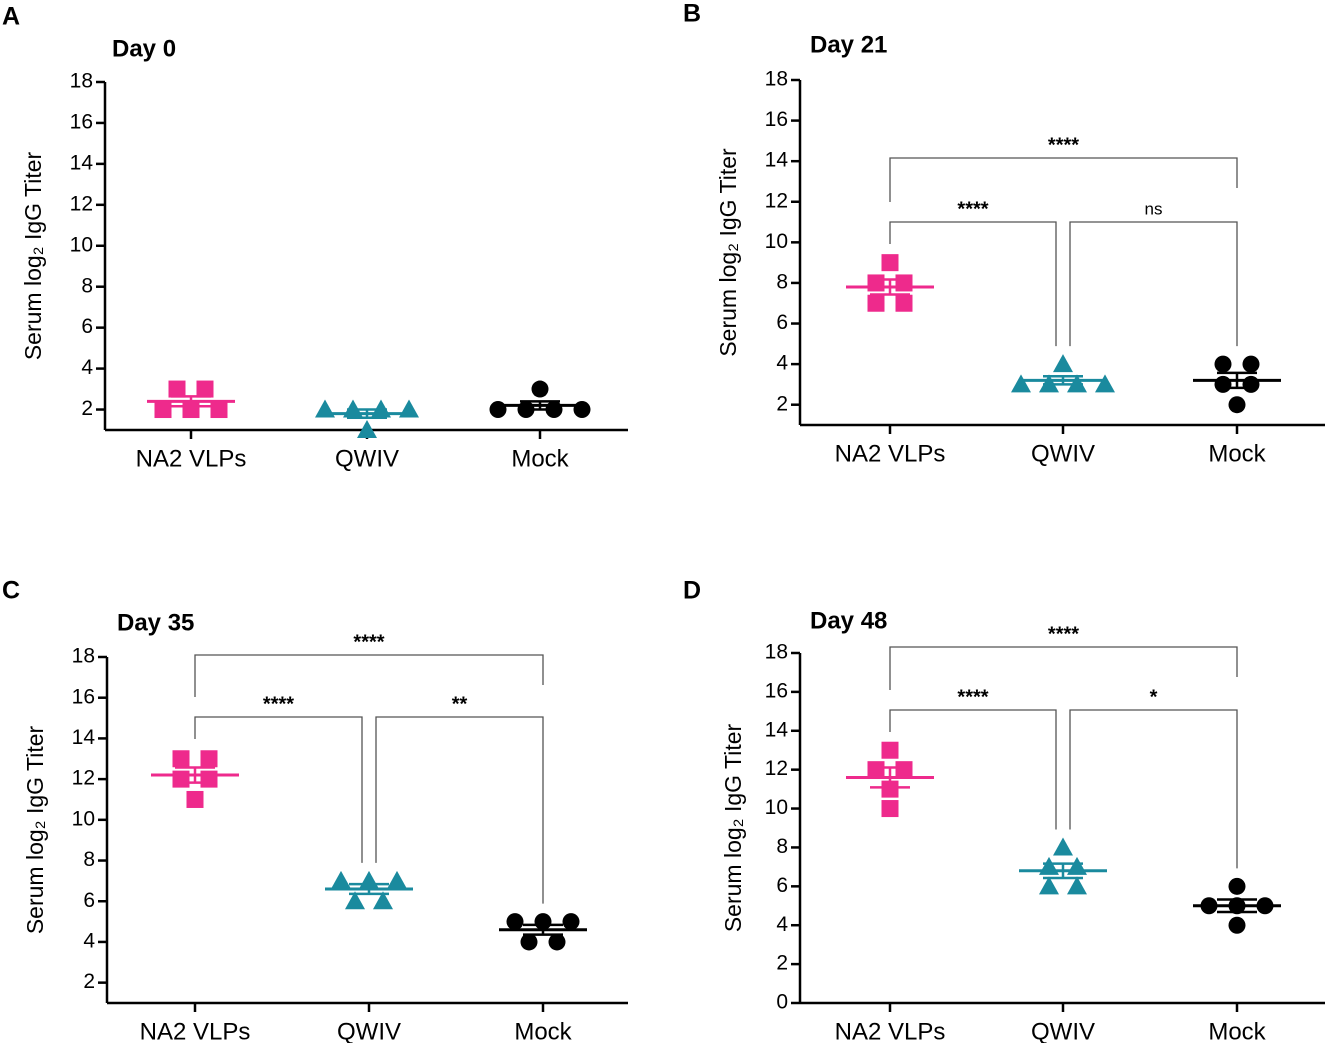 The height and width of the screenshot is (1043, 1327). I want to click on panel-letter: D, so click(692, 591).